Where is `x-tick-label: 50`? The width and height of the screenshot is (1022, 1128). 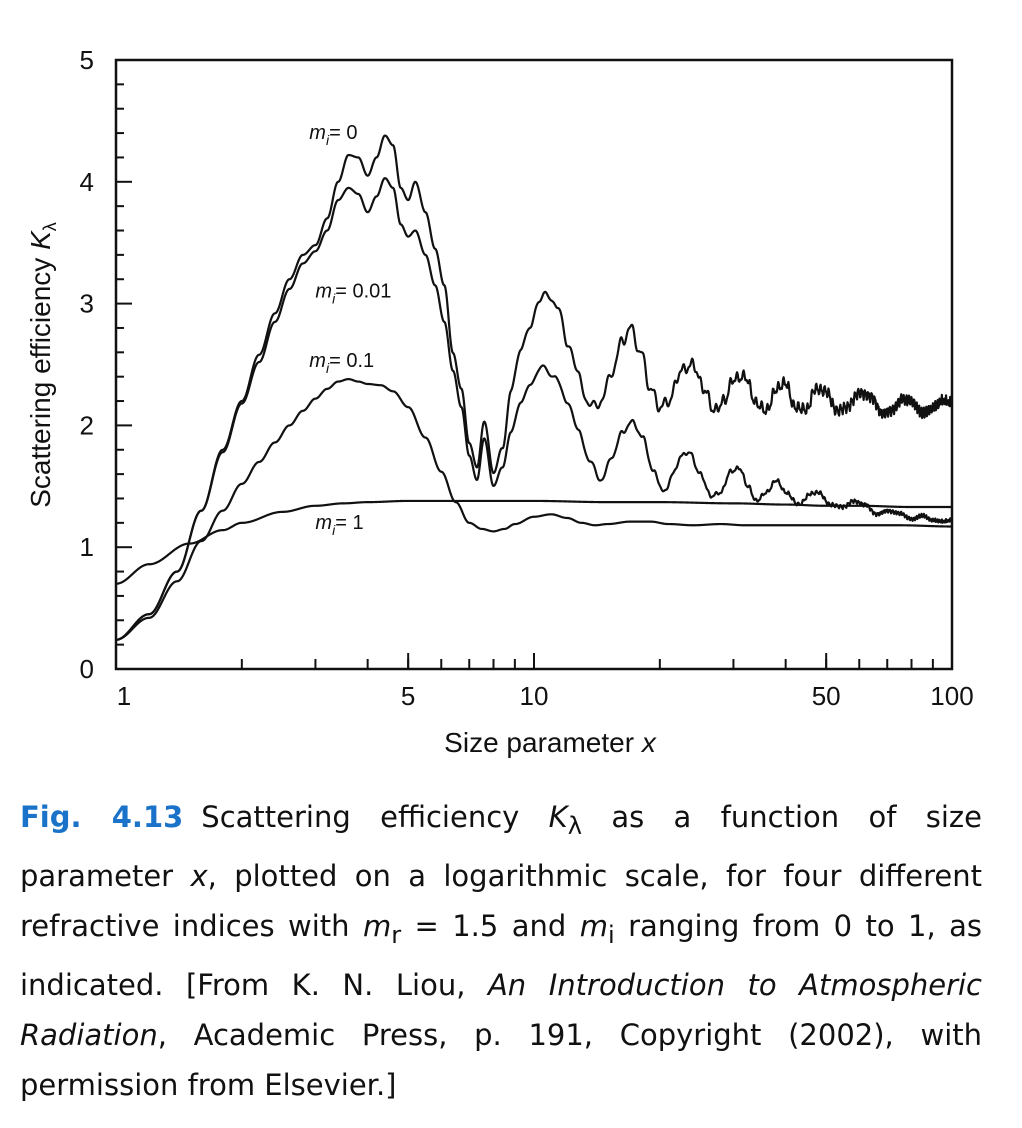
x-tick-label: 50 is located at coordinates (826, 696).